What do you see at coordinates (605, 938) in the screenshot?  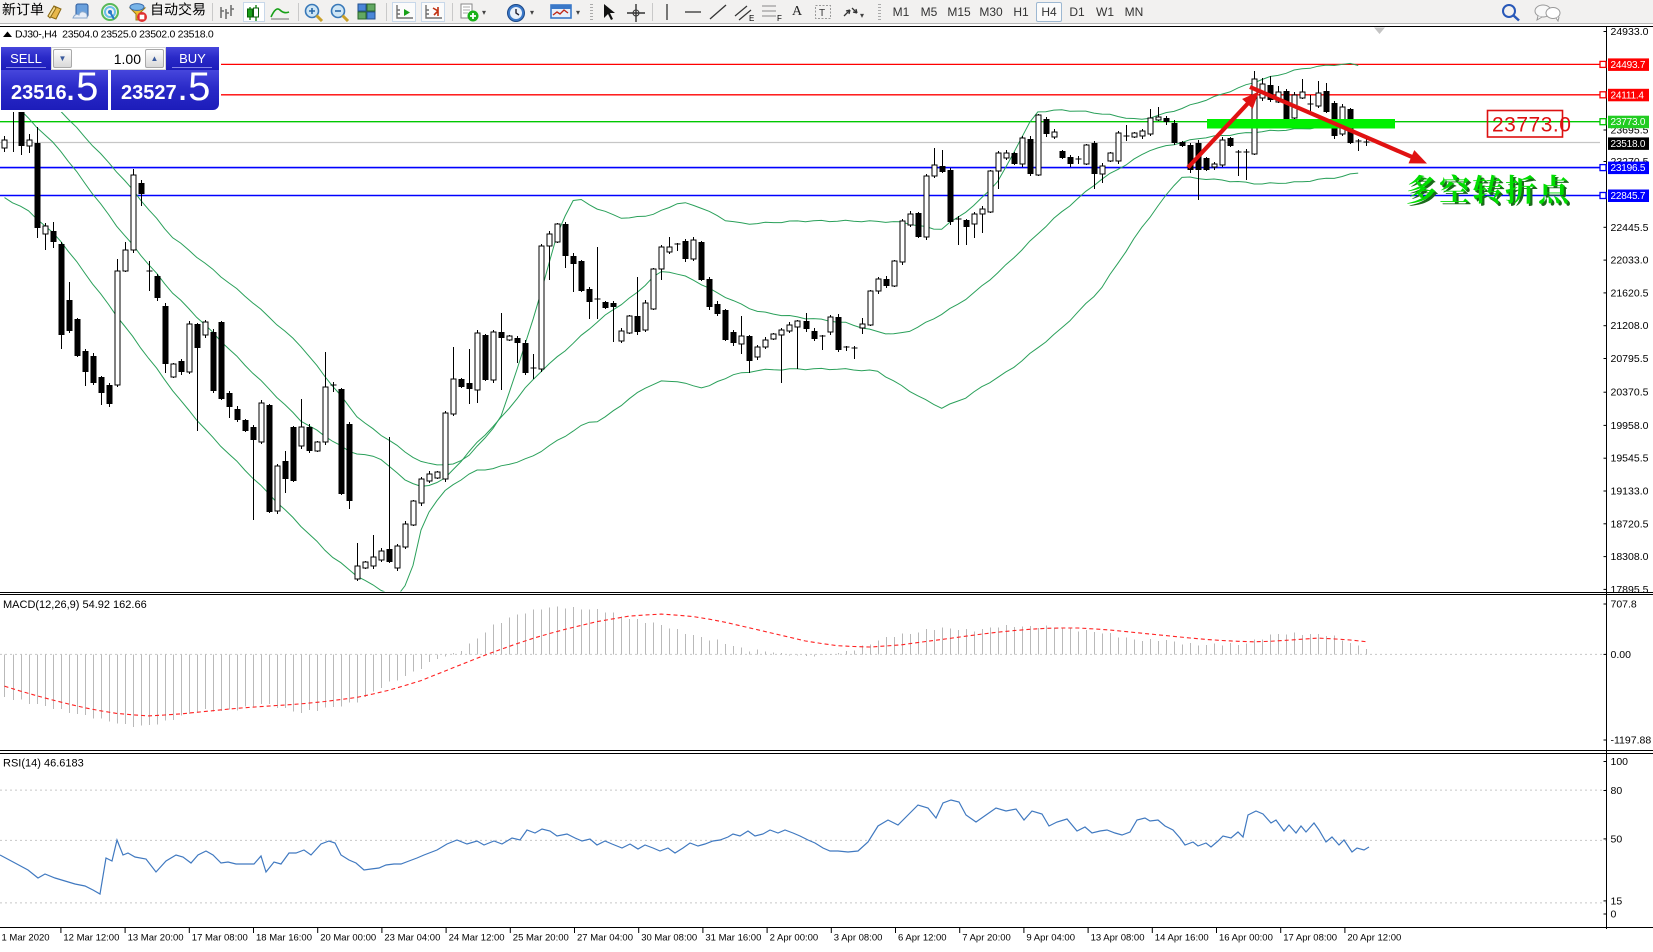 I see `svg-text: 27 Mar 04:00` at bounding box center [605, 938].